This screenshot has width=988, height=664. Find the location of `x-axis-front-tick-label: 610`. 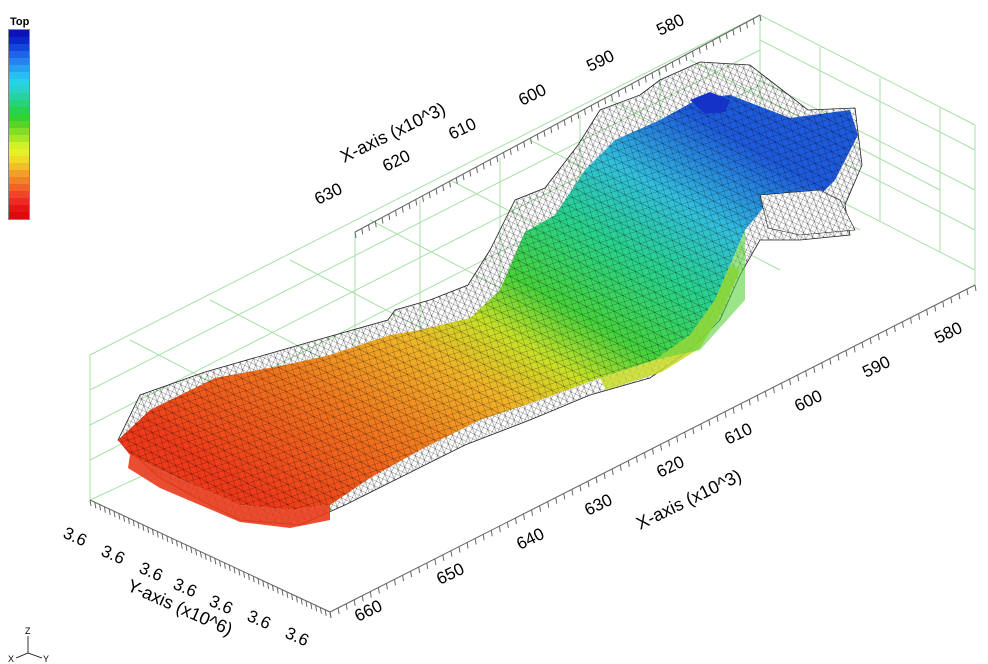

x-axis-front-tick-label: 610 is located at coordinates (738, 434).